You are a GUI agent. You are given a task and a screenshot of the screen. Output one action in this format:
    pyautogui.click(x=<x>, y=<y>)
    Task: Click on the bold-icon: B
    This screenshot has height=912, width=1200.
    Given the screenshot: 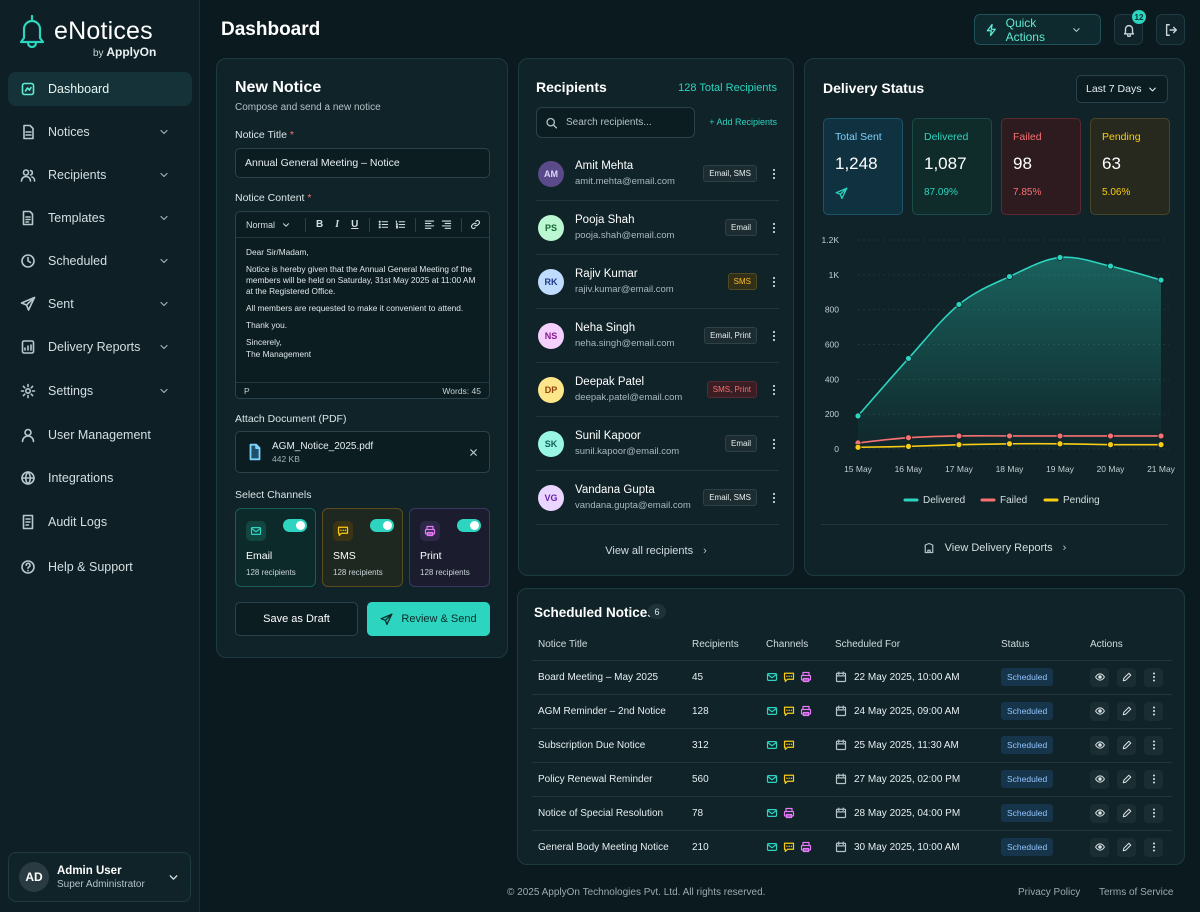 What is the action you would take?
    pyautogui.click(x=320, y=224)
    